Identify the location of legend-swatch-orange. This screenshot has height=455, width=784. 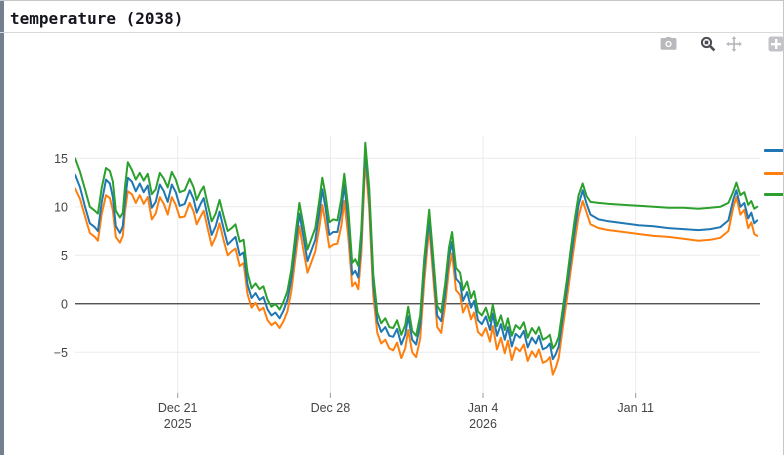
(773, 173).